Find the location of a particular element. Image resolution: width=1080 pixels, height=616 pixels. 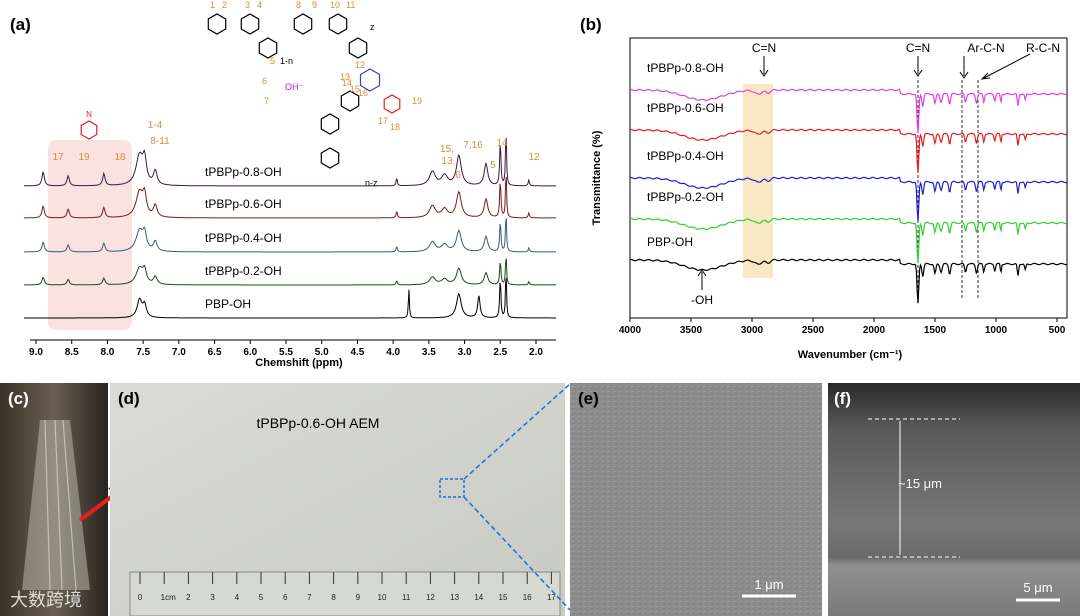

panel-label: (a) is located at coordinates (20, 24).